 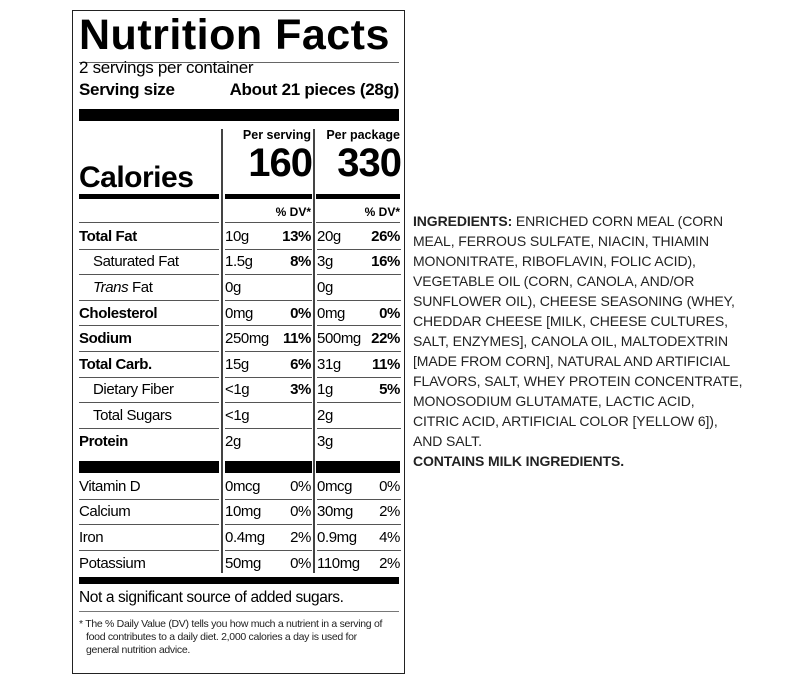 I want to click on serving-amount: 0mg, so click(x=239, y=313).